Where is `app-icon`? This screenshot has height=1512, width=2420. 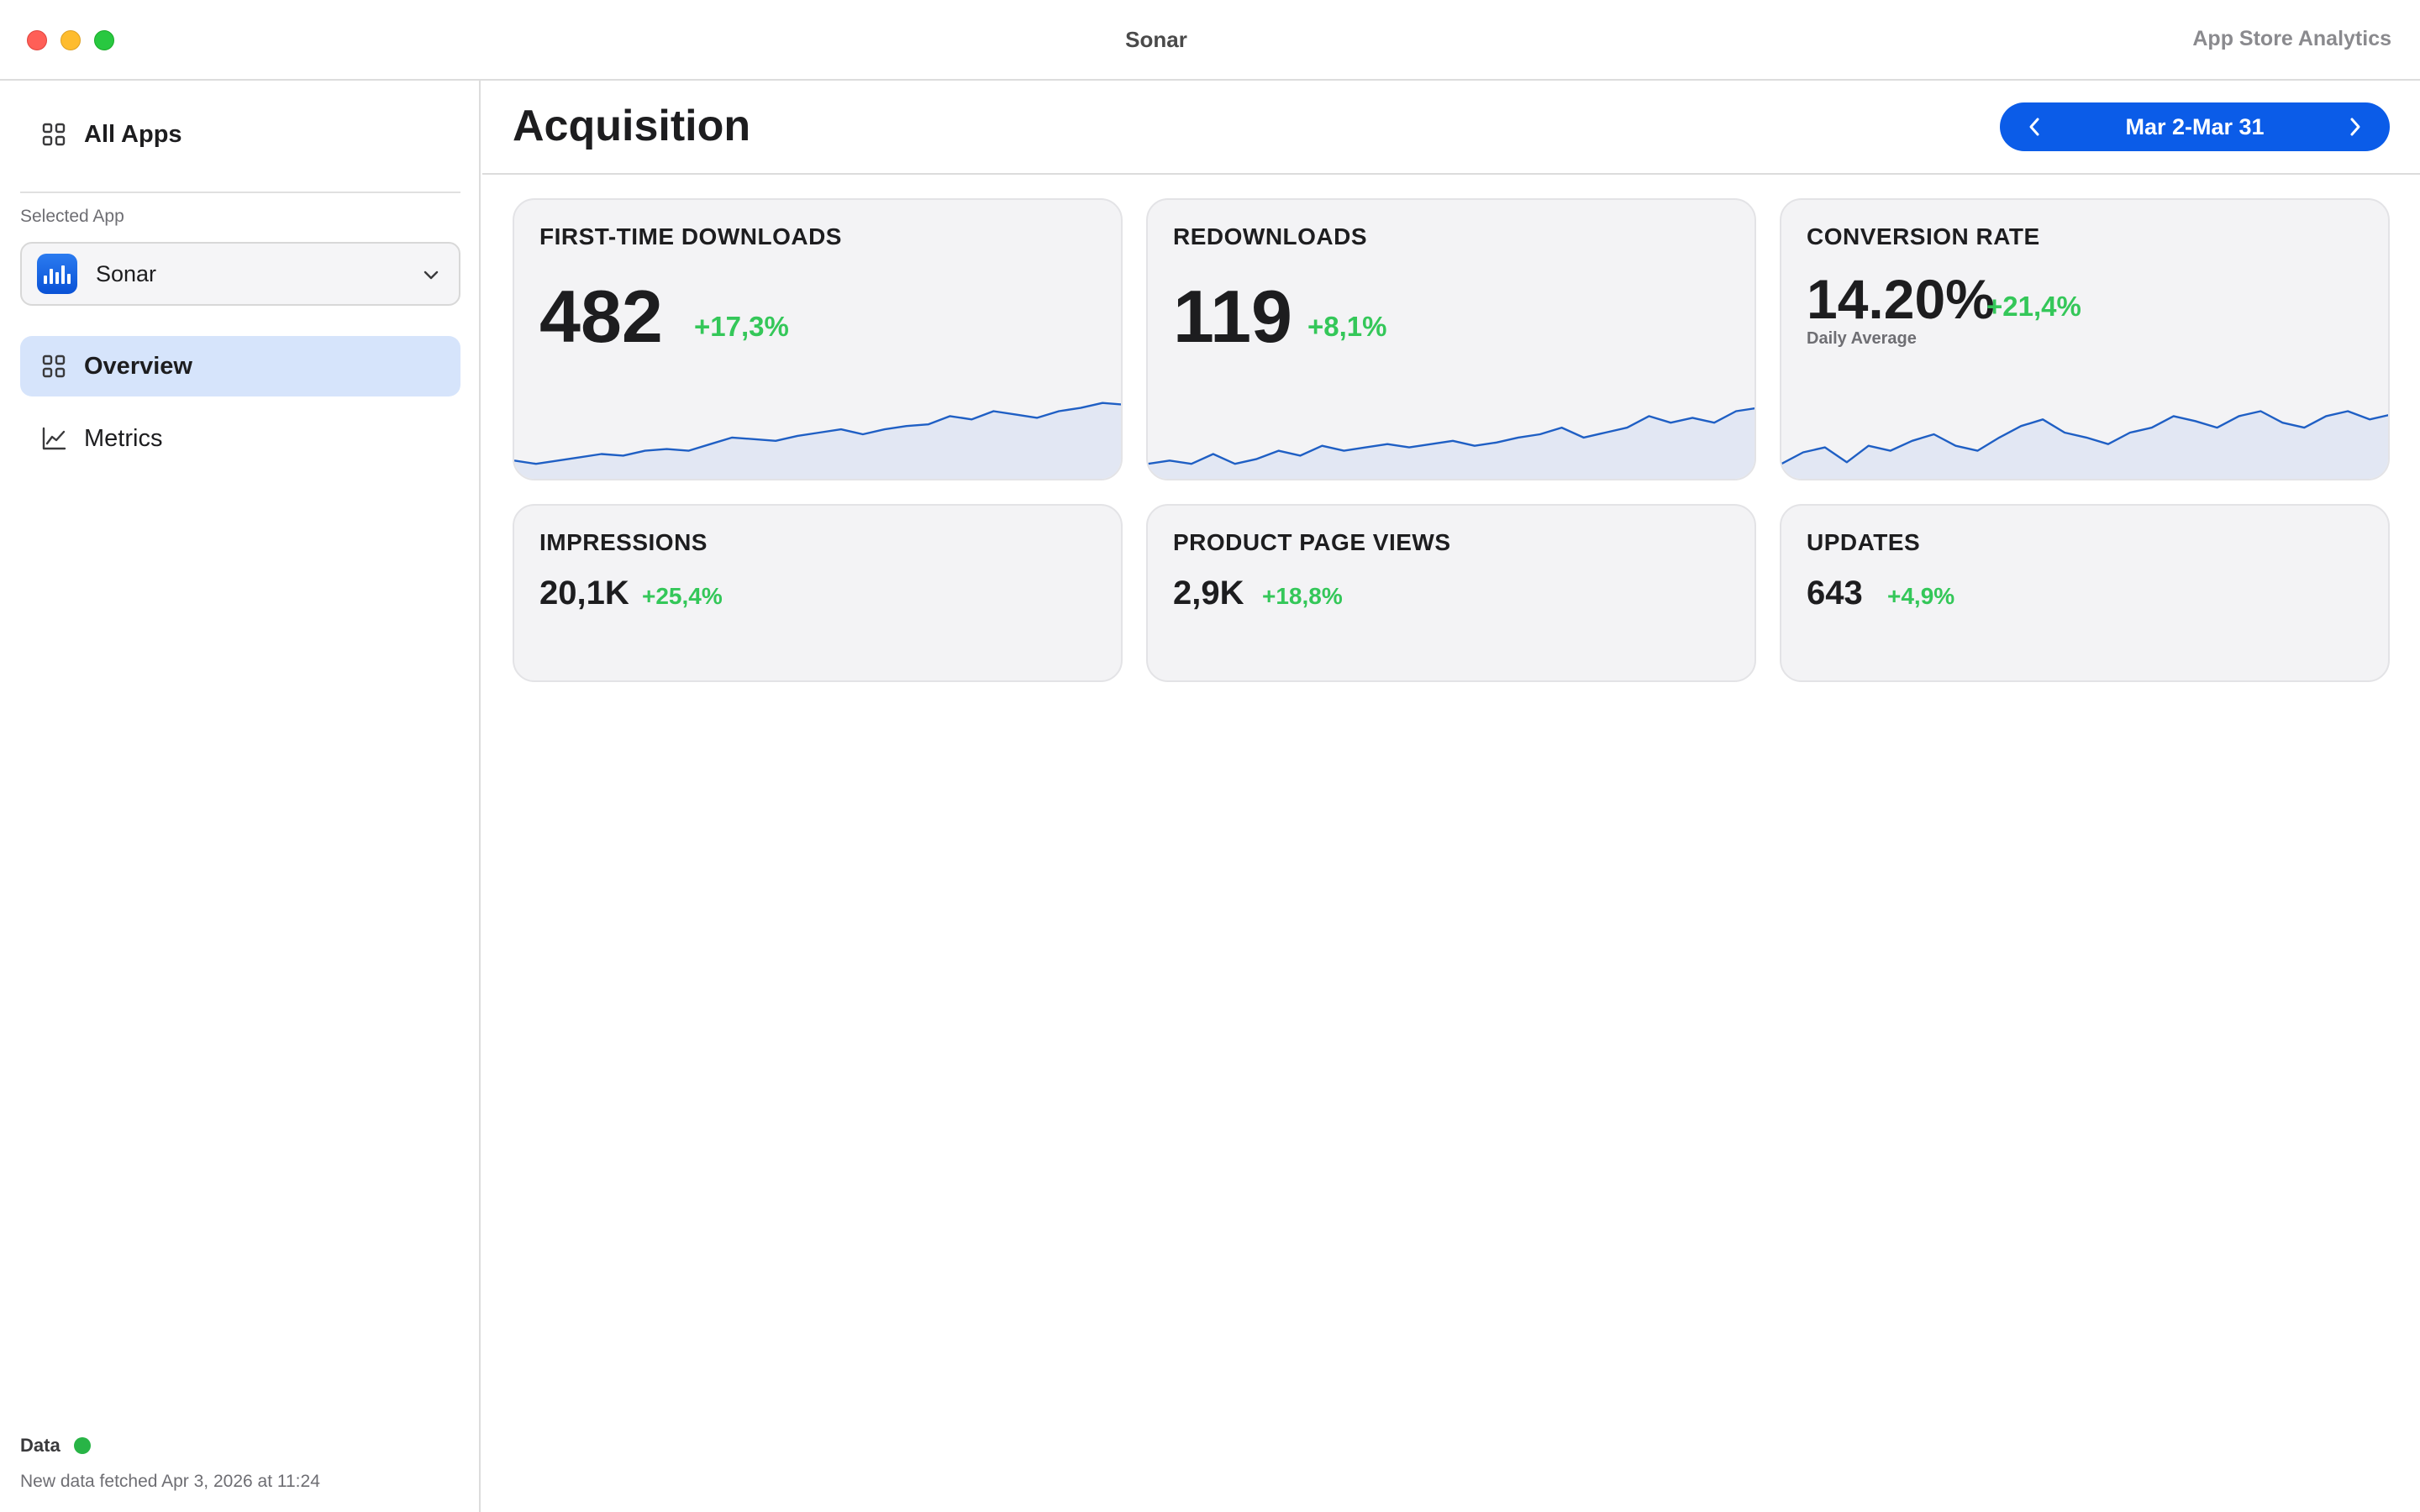 app-icon is located at coordinates (57, 274).